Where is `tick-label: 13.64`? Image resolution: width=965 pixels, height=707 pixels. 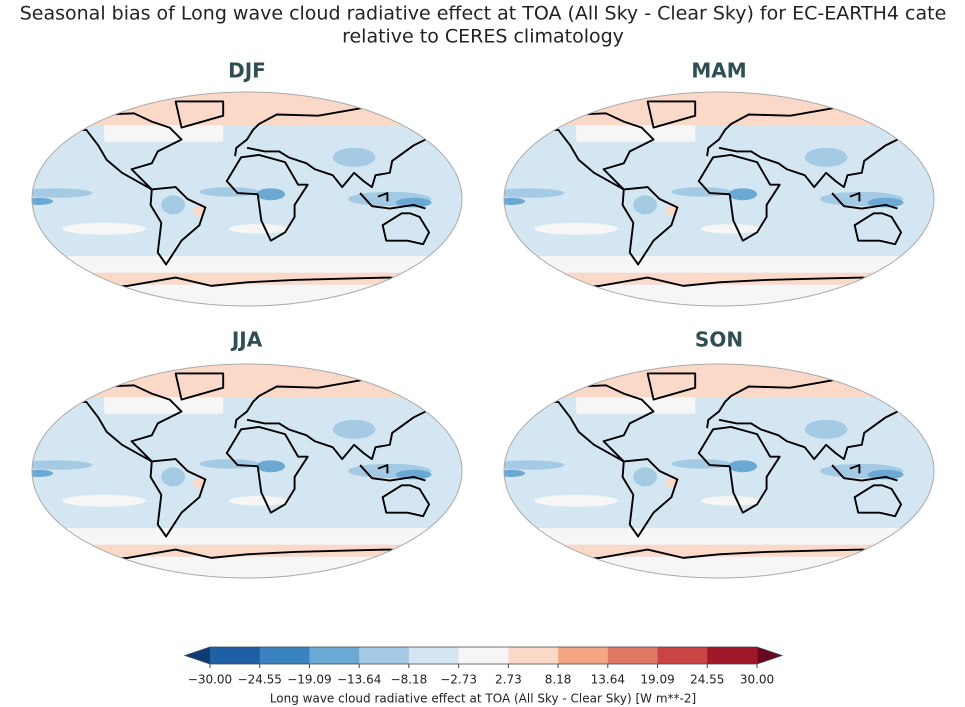
tick-label: 13.64 is located at coordinates (608, 680).